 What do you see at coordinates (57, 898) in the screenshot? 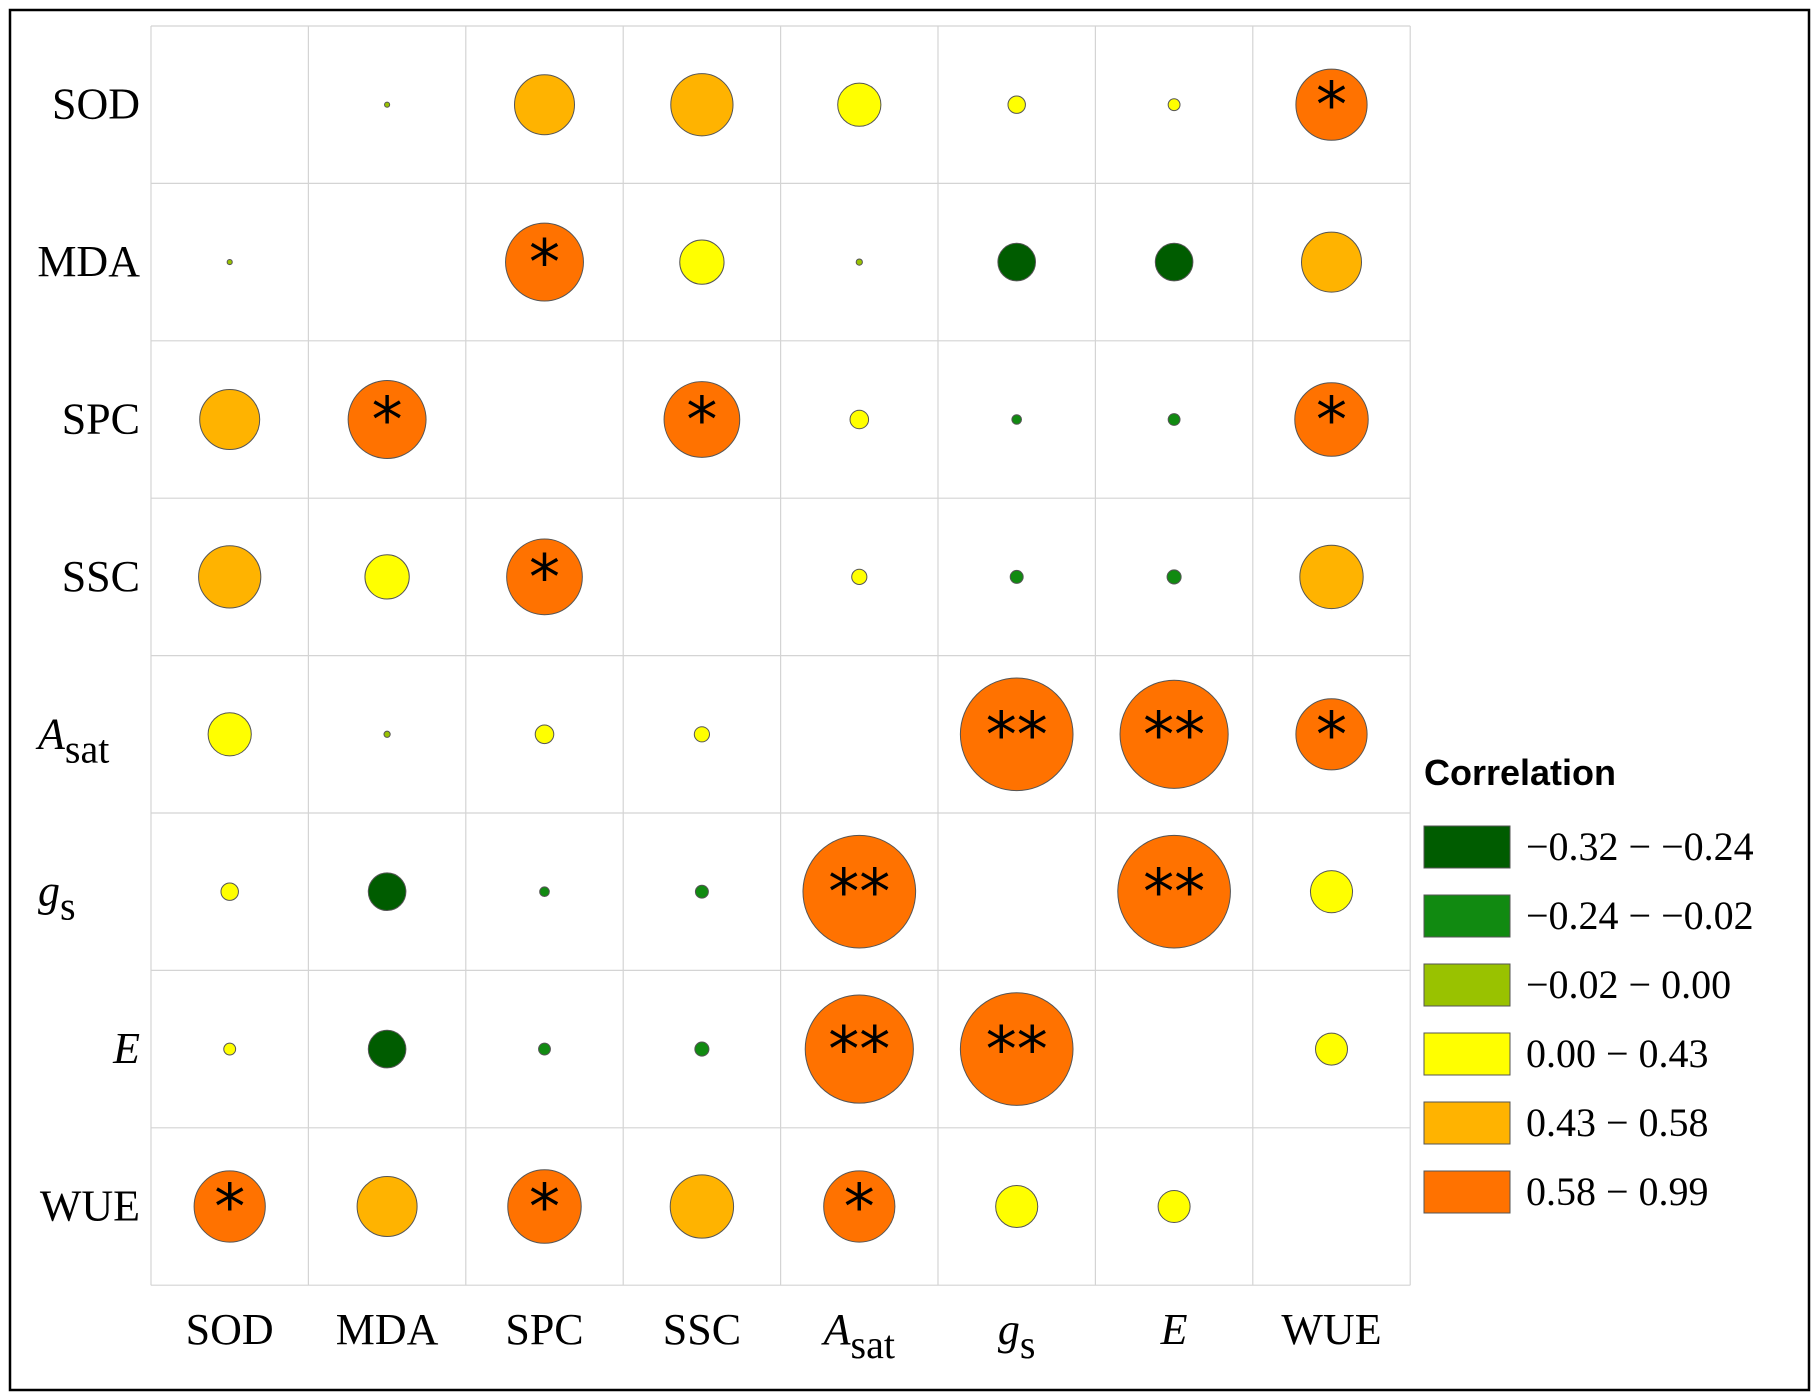
I see `row-label: gs` at bounding box center [57, 898].